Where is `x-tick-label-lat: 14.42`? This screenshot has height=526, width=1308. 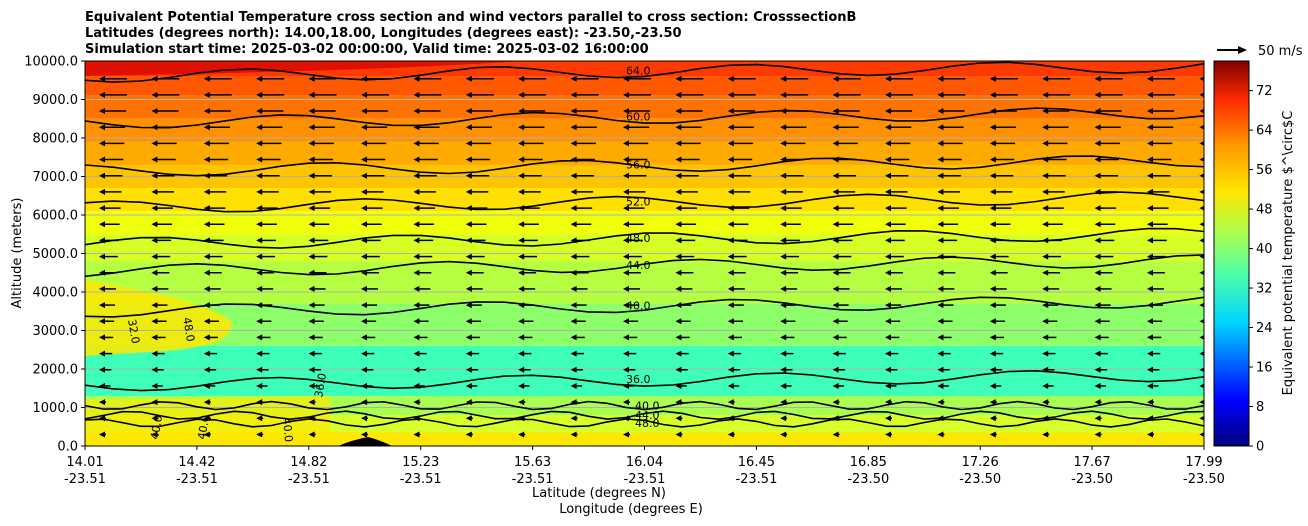
x-tick-label-lat: 14.42 is located at coordinates (196, 462).